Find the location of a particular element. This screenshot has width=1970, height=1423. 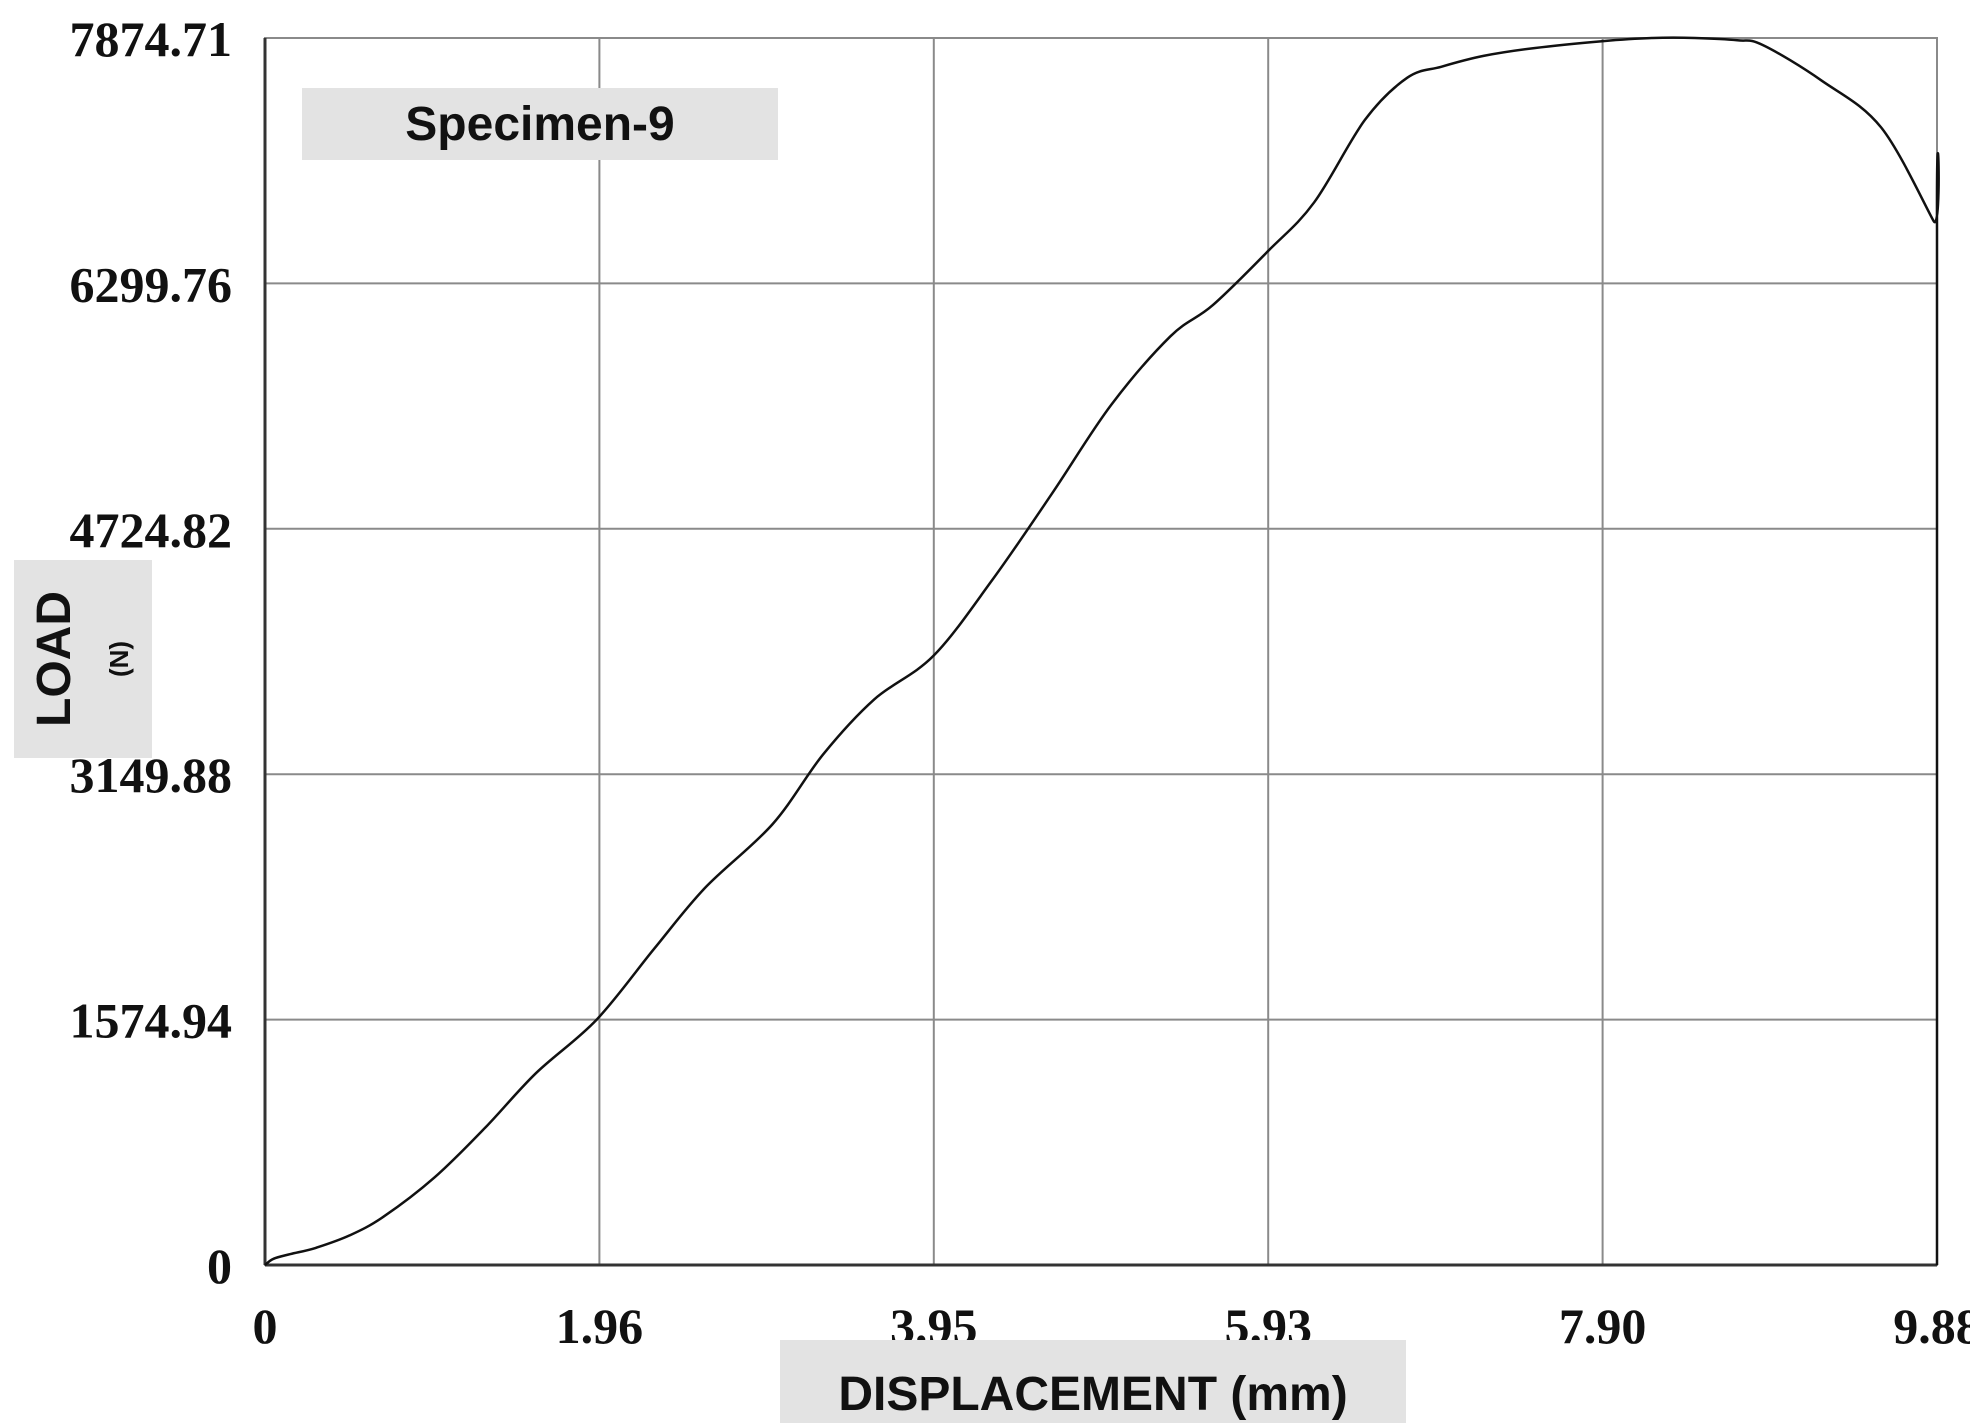

y-axis-title-group: LOAD (N) is located at coordinates (83, 659).